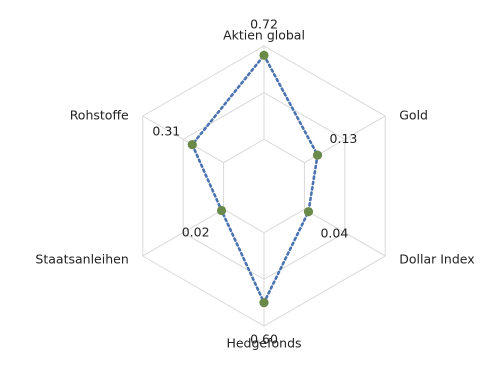 The height and width of the screenshot is (374, 502). I want to click on value-label-aktien-global: 0.72, so click(264, 23).